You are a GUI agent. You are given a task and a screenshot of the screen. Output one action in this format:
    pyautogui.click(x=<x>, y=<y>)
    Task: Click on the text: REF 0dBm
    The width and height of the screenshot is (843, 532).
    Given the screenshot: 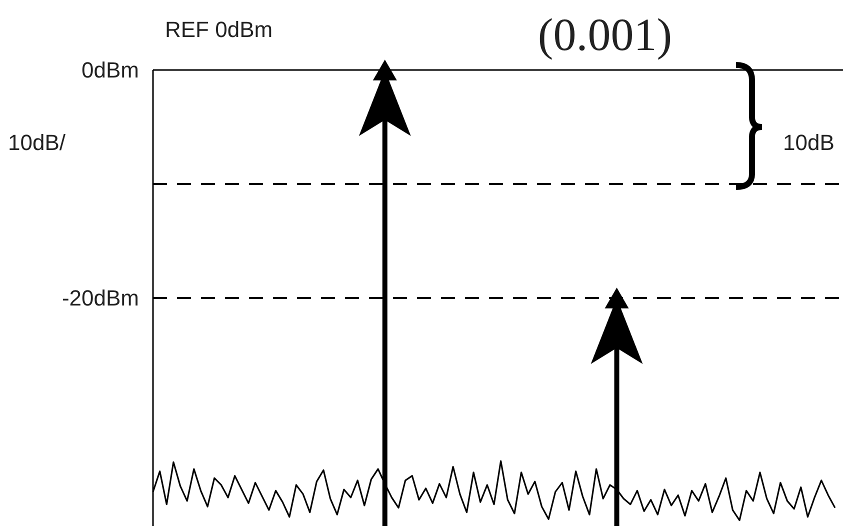 What is the action you would take?
    pyautogui.click(x=219, y=29)
    